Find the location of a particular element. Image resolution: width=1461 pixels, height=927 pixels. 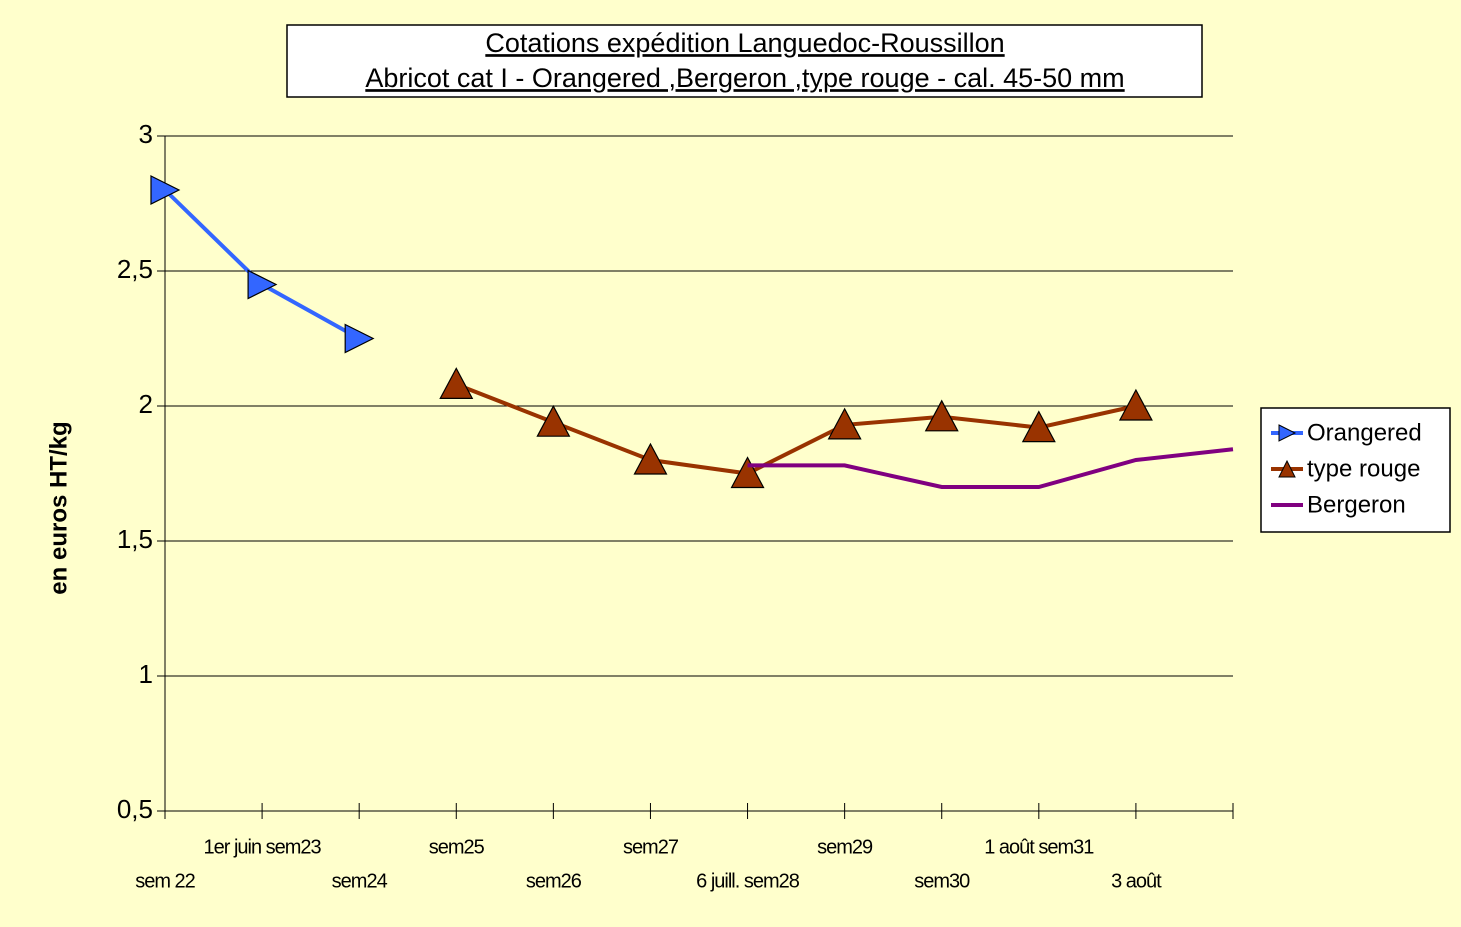

x-tick-label: 3 août is located at coordinates (1136, 881).